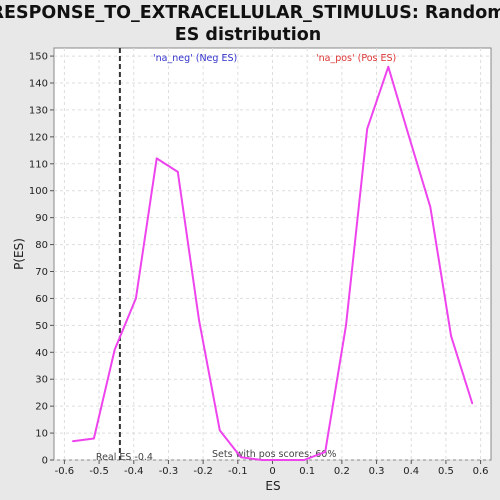 Image resolution: width=500 pixels, height=500 pixels. Describe the element at coordinates (41, 218) in the screenshot. I see `y-tick-label: 90` at that location.